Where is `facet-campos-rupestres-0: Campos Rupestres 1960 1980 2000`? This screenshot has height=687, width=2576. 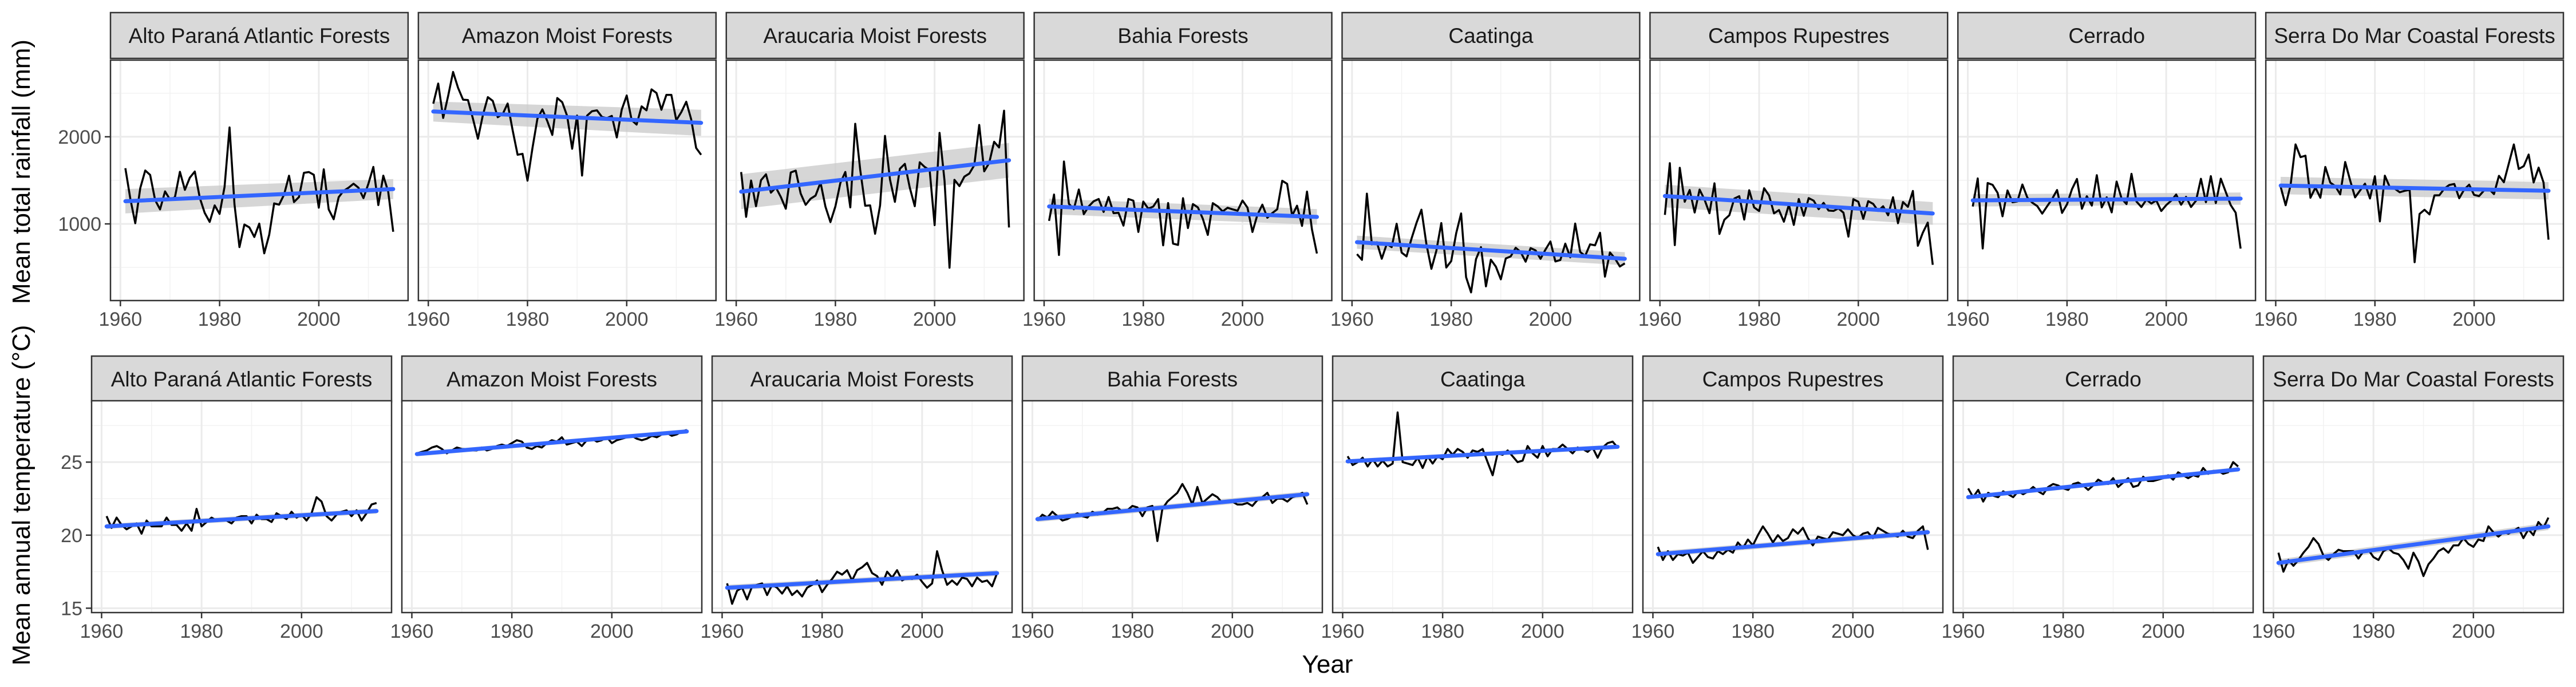 facet-campos-rupestres-0: Campos Rupestres 1960 1980 2000 is located at coordinates (1793, 170).